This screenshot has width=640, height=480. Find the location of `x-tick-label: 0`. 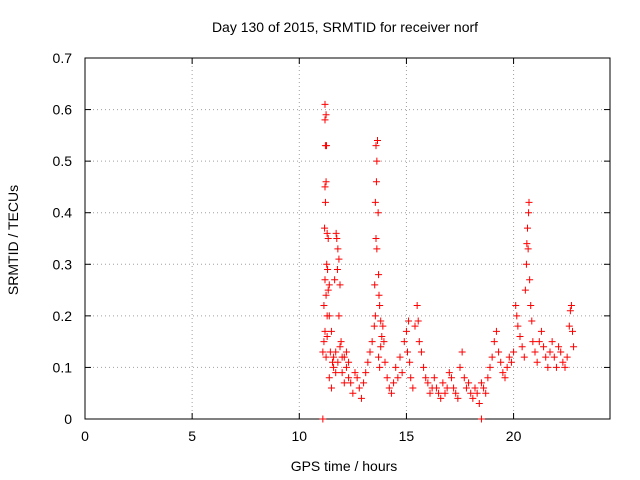

x-tick-label: 0 is located at coordinates (85, 436).